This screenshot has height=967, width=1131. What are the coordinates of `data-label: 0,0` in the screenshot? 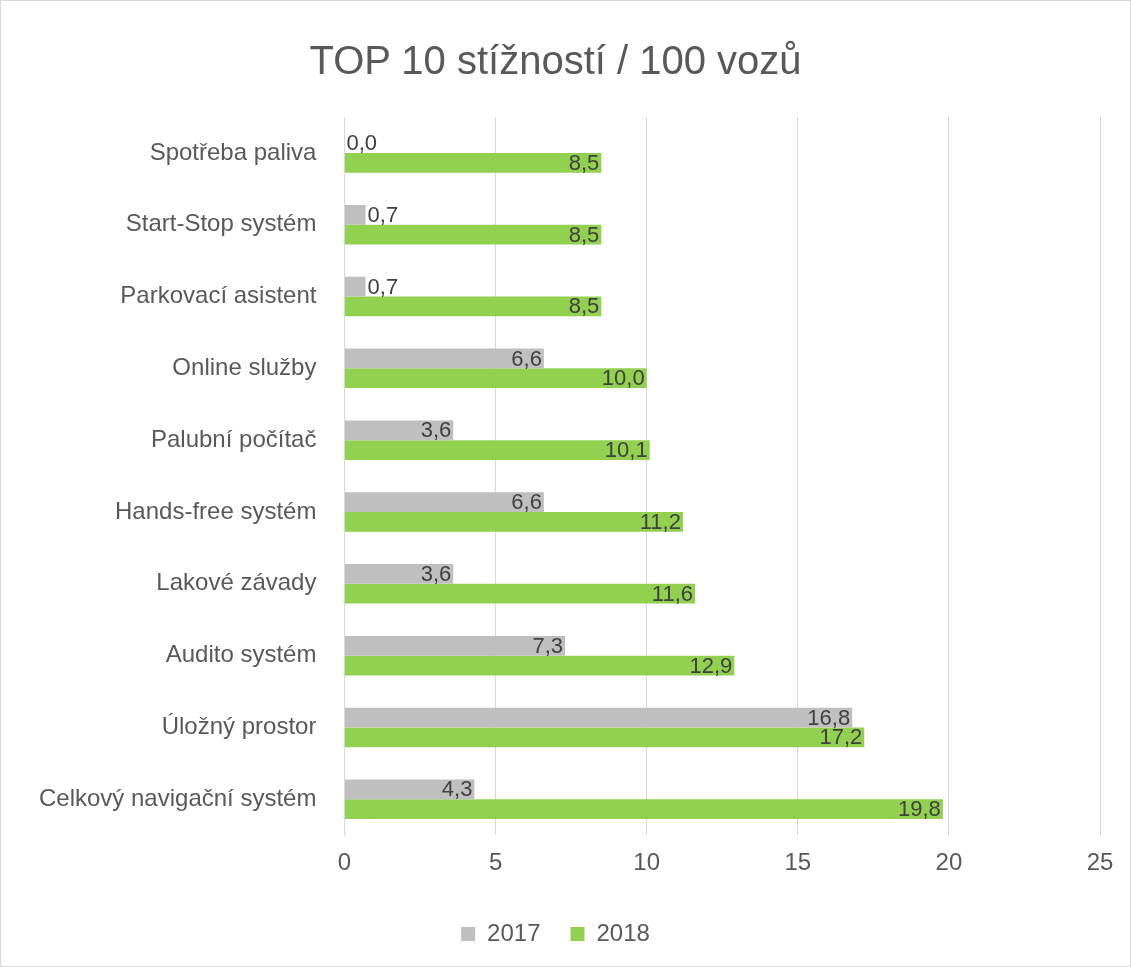 It's located at (362, 143).